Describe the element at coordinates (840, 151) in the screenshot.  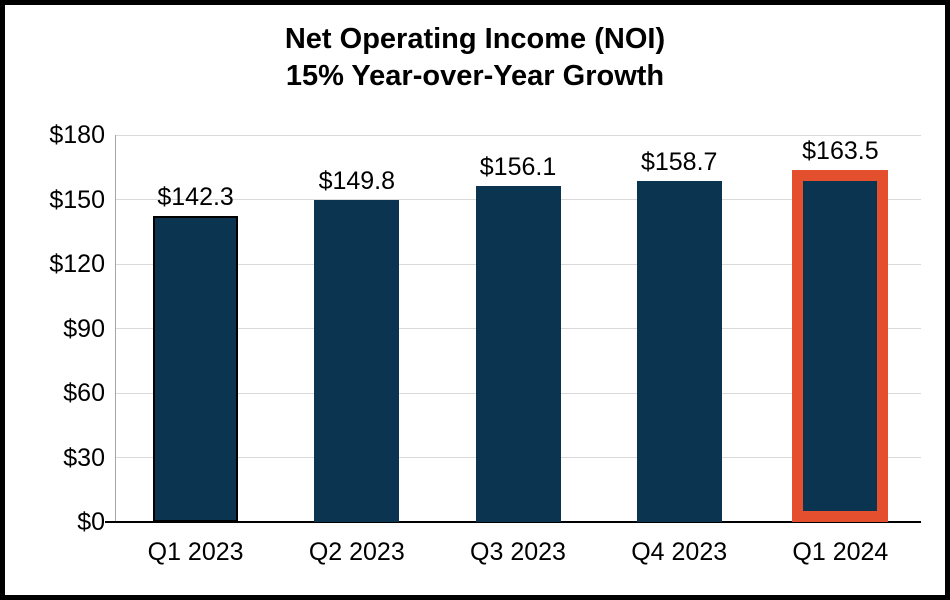
I see `bar-value-label-q1-2024: $163.5` at that location.